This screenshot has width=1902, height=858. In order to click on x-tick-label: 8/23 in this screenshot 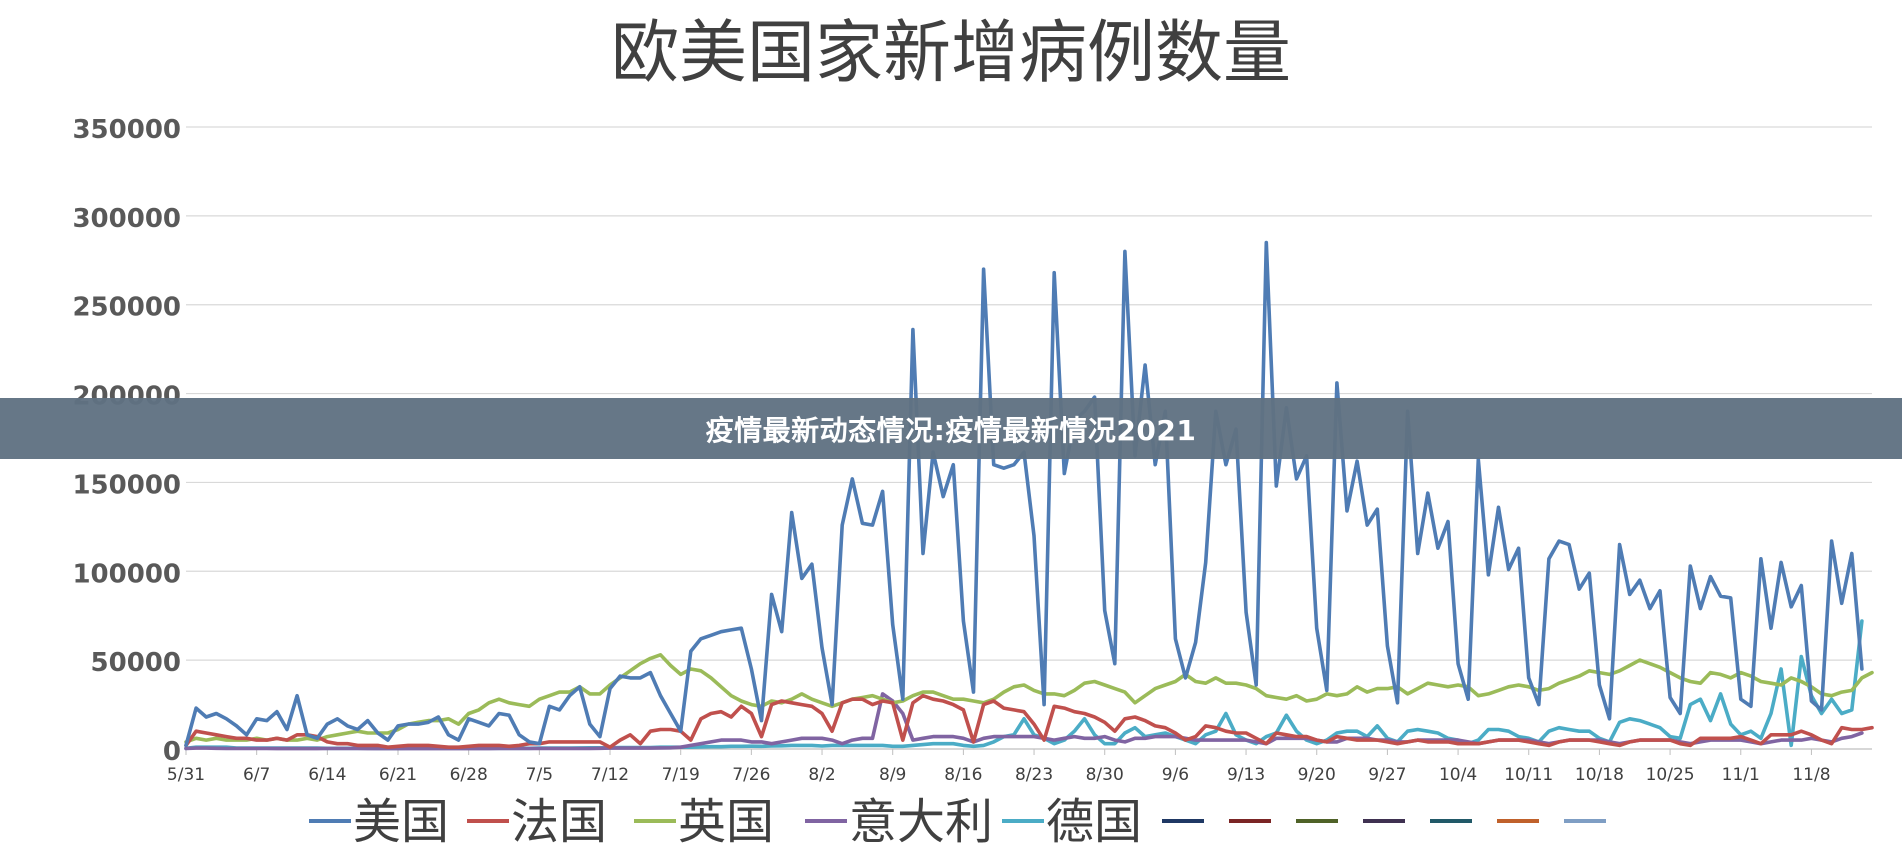, I will do `click(1034, 775)`.